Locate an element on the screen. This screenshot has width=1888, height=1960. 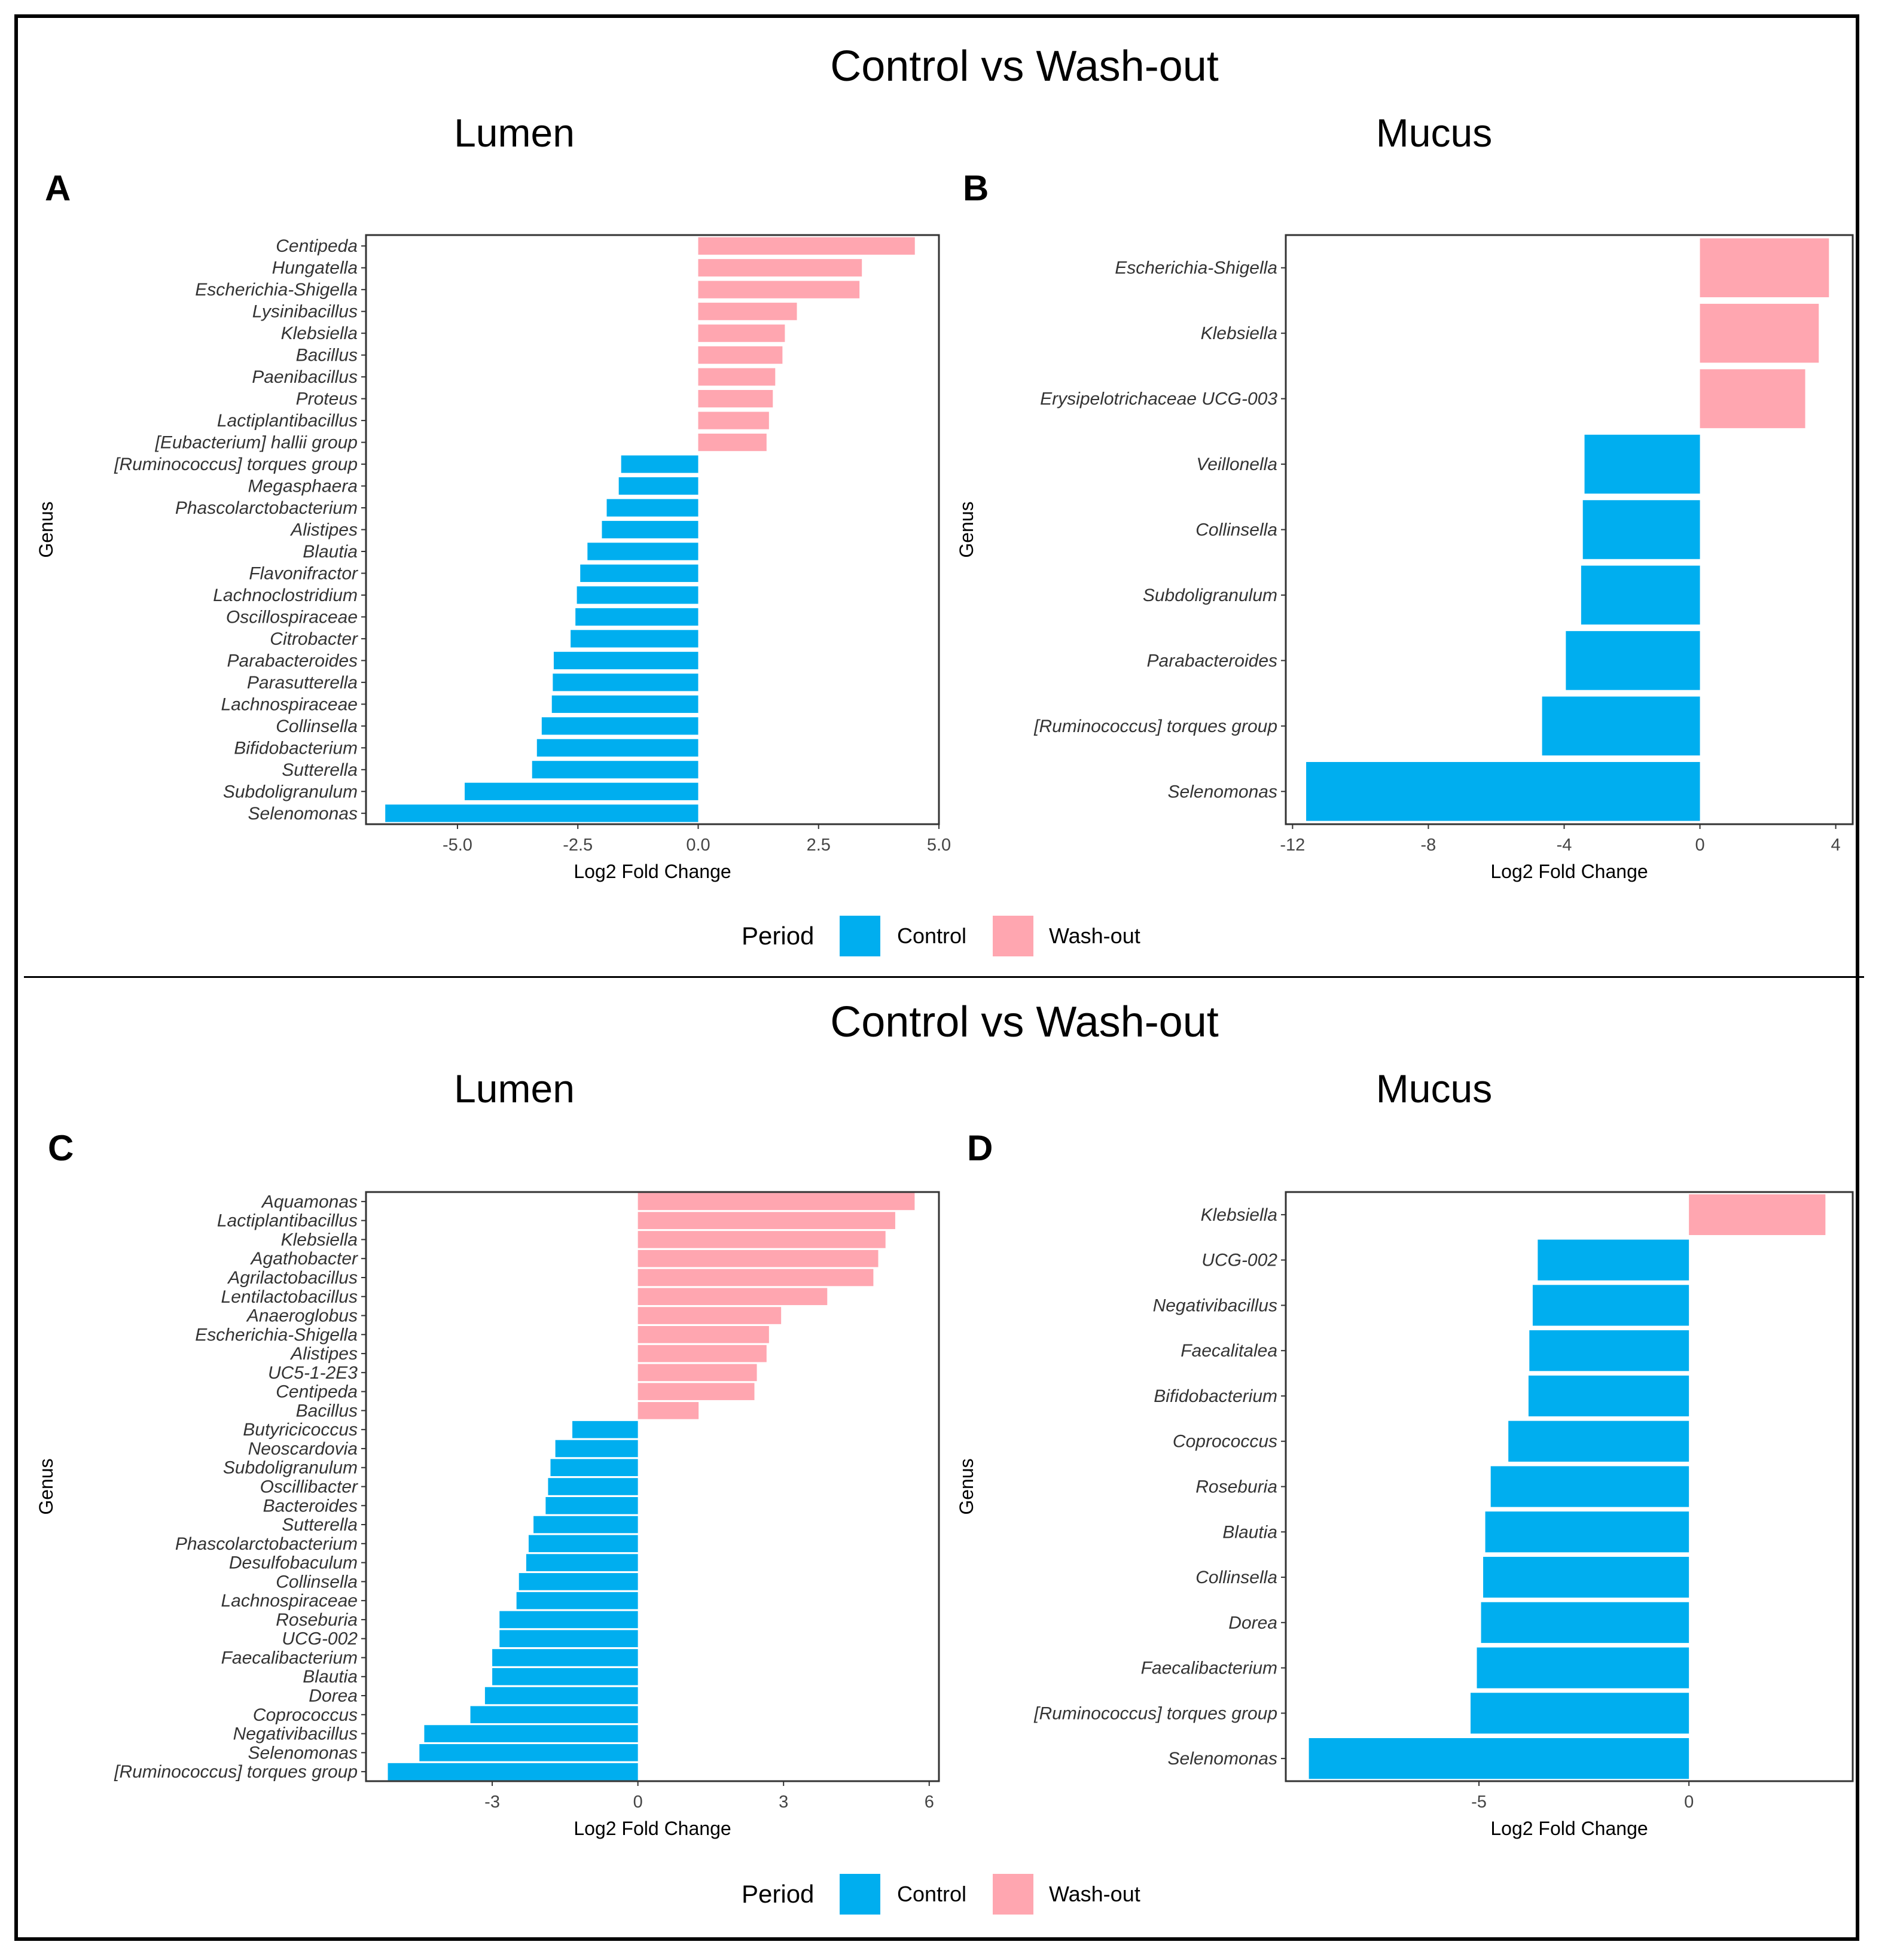
panel-c-y-tick-label: Sutterella is located at coordinates (320, 1525).